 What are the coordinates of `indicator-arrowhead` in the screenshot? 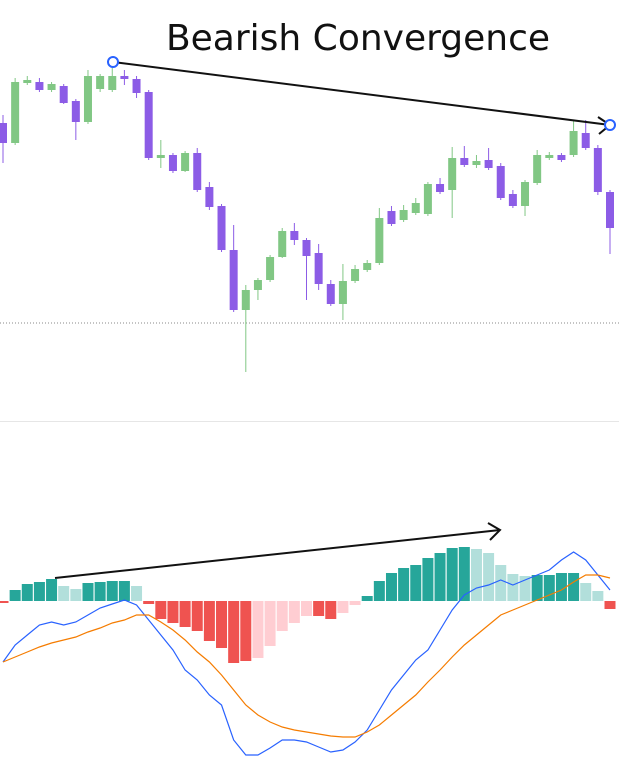 It's located at (494, 531).